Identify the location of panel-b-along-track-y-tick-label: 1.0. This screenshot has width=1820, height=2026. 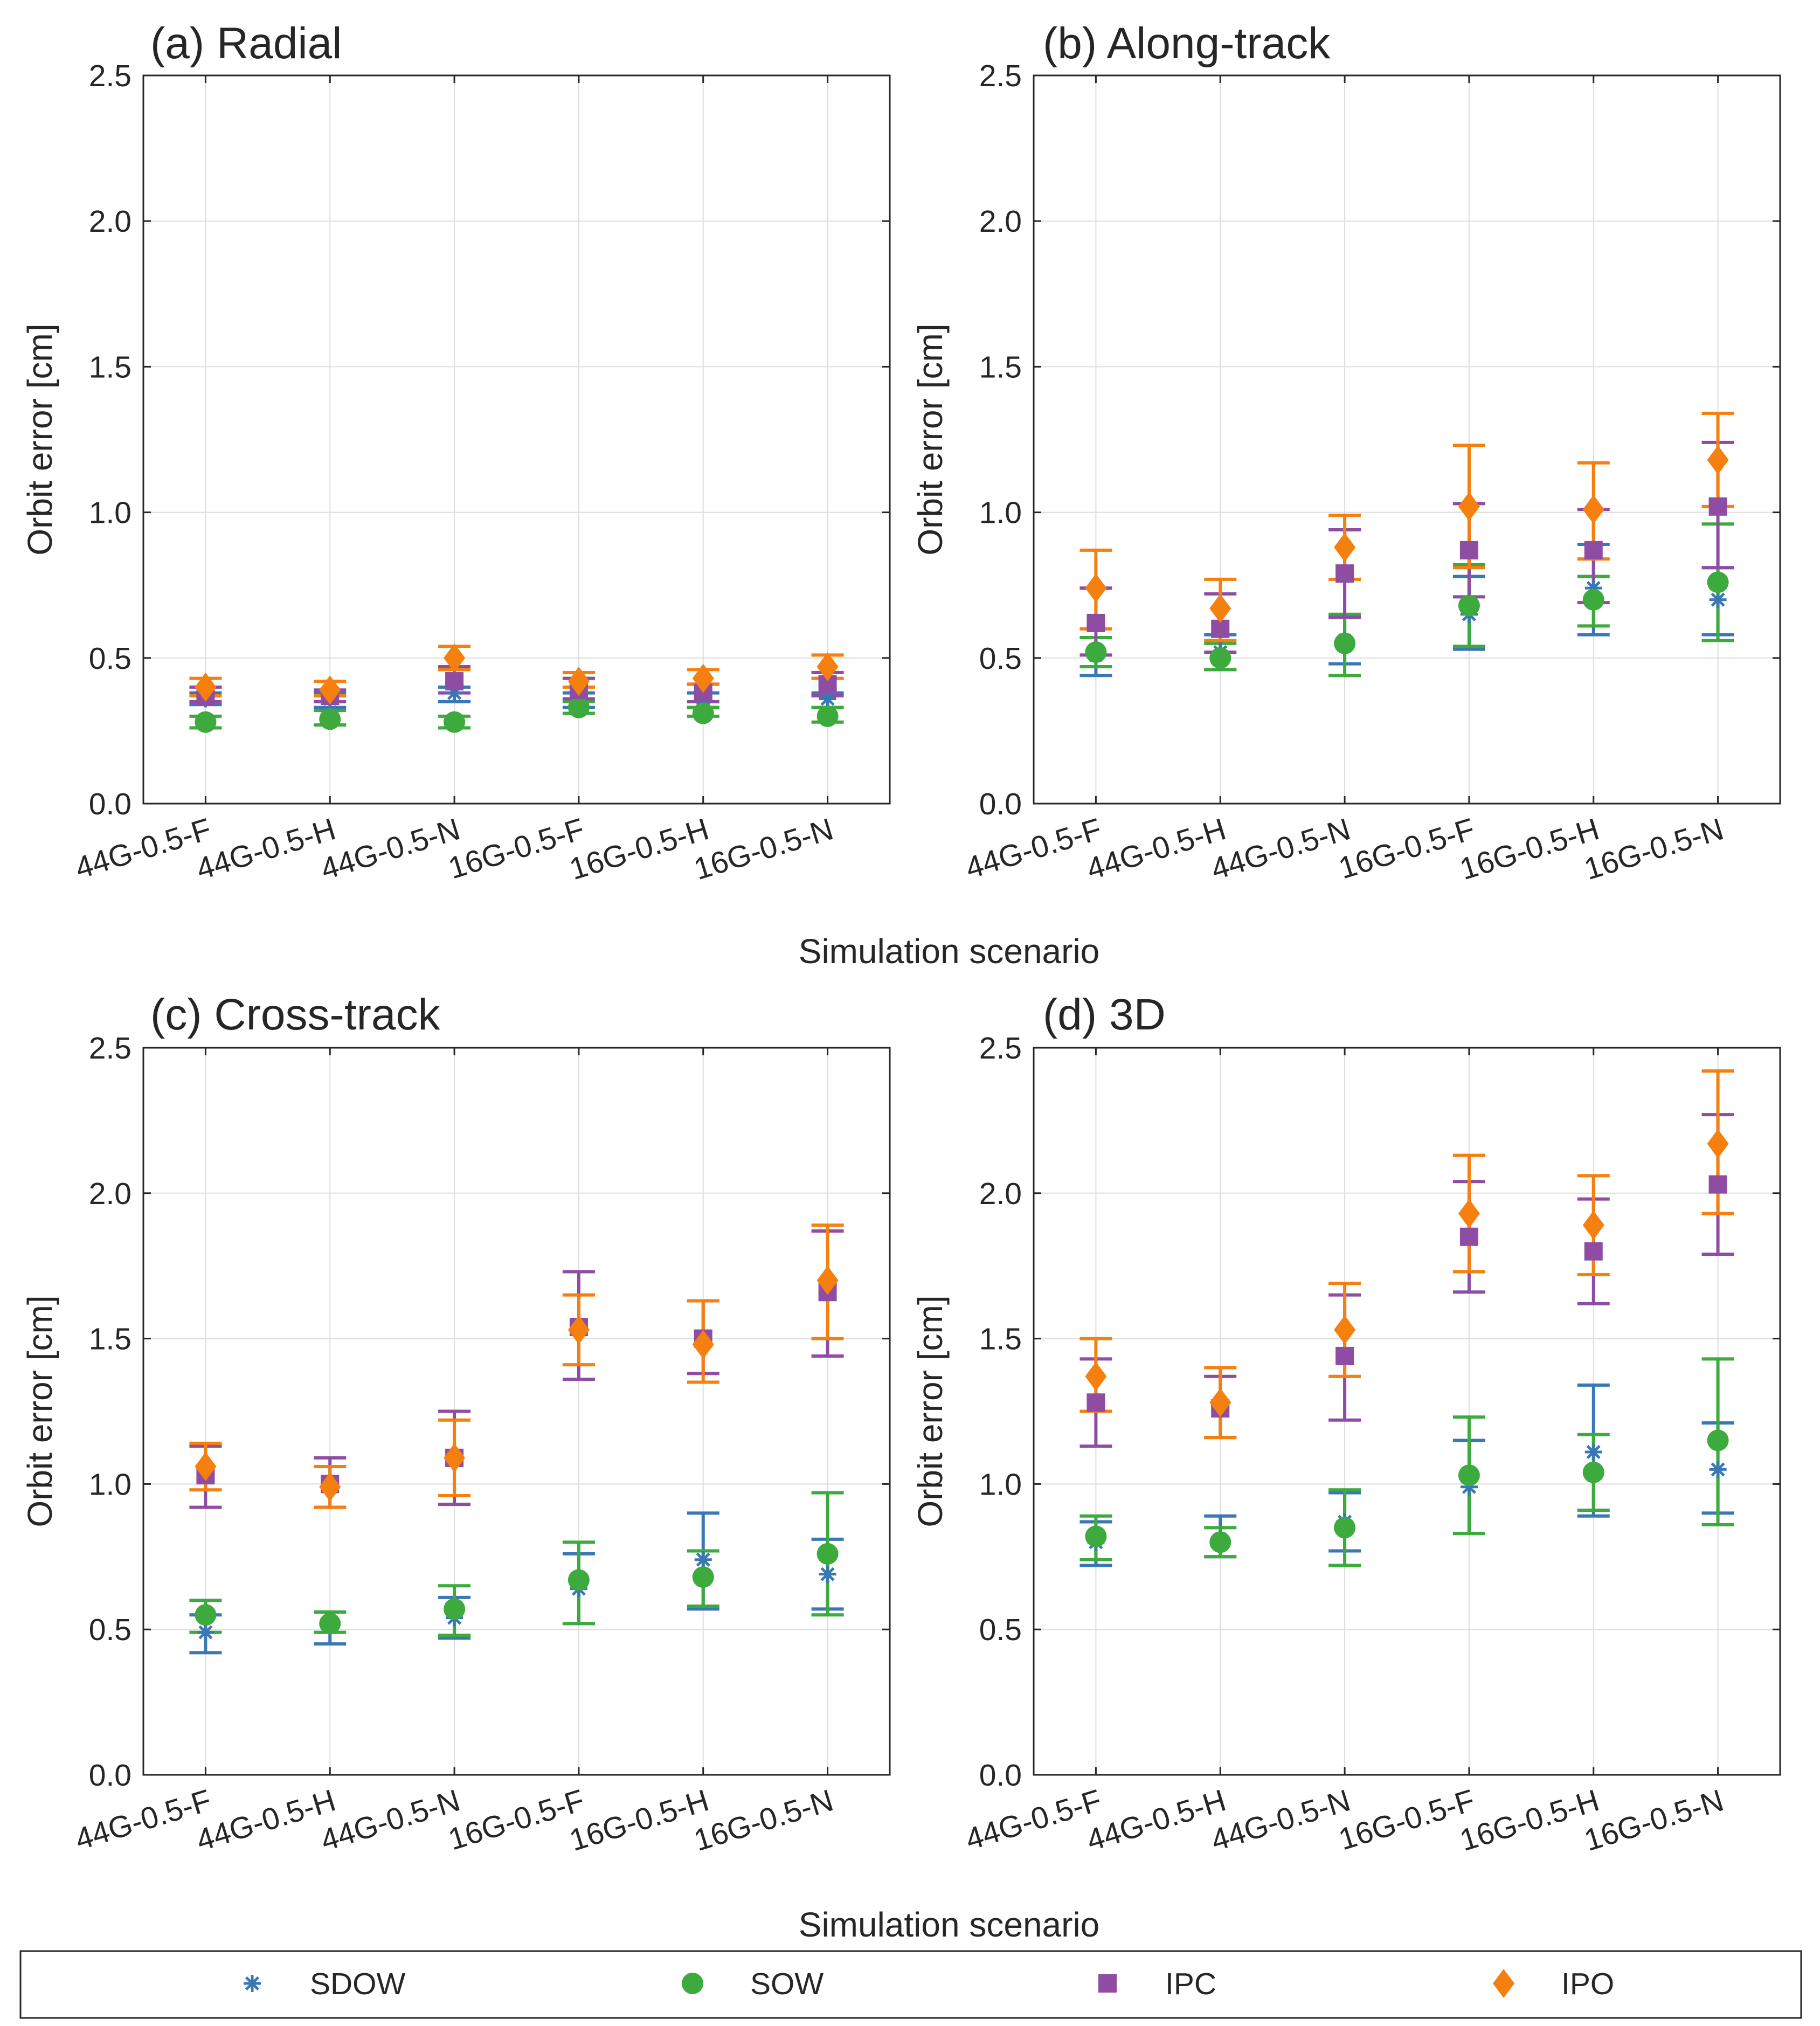
(1000, 513).